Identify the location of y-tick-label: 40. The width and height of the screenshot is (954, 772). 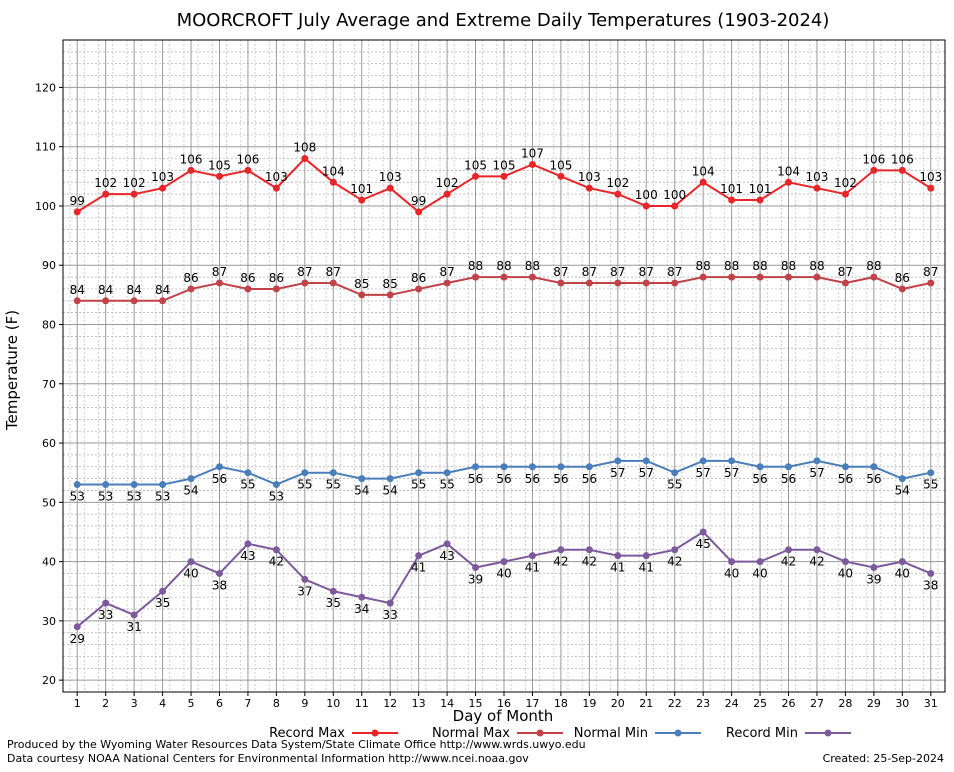
(49, 562).